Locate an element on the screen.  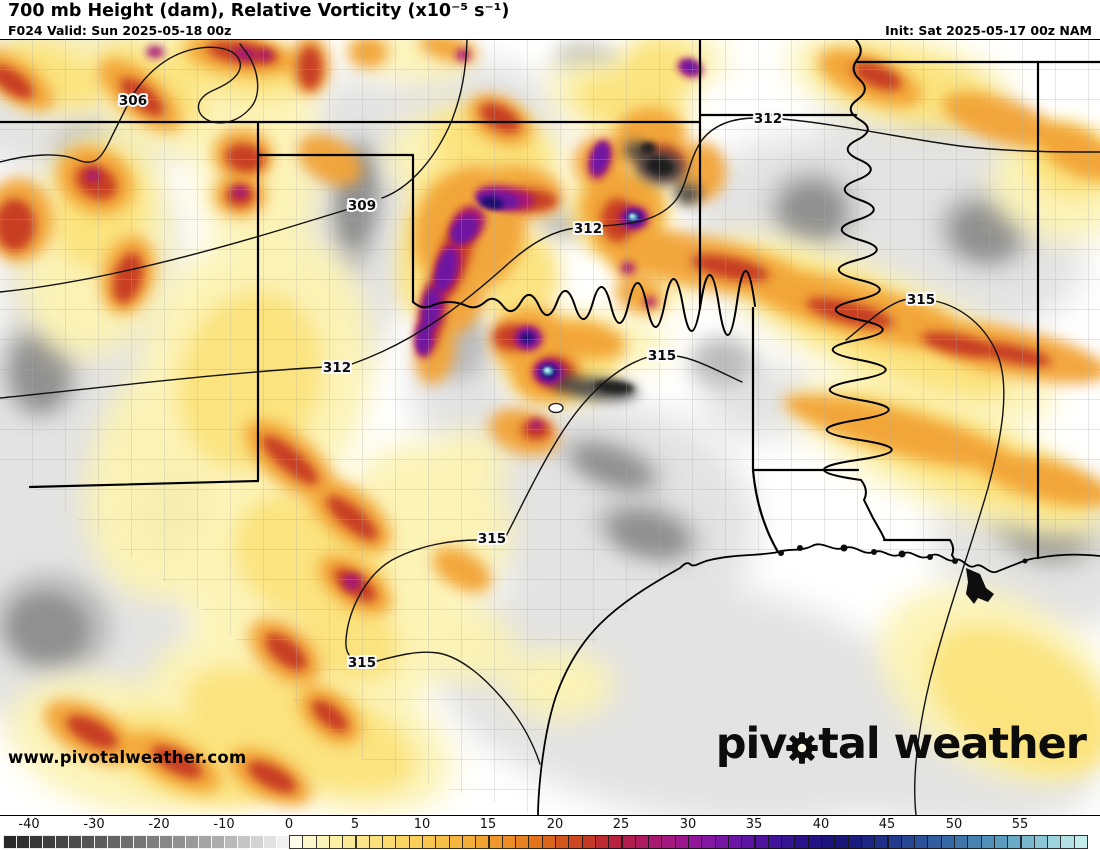
colorbar-tick-labels: -40 -30 -20 -10 0 5 10 15 20 25 30 35 40 45 50 55 is located at coordinates (550, 825).